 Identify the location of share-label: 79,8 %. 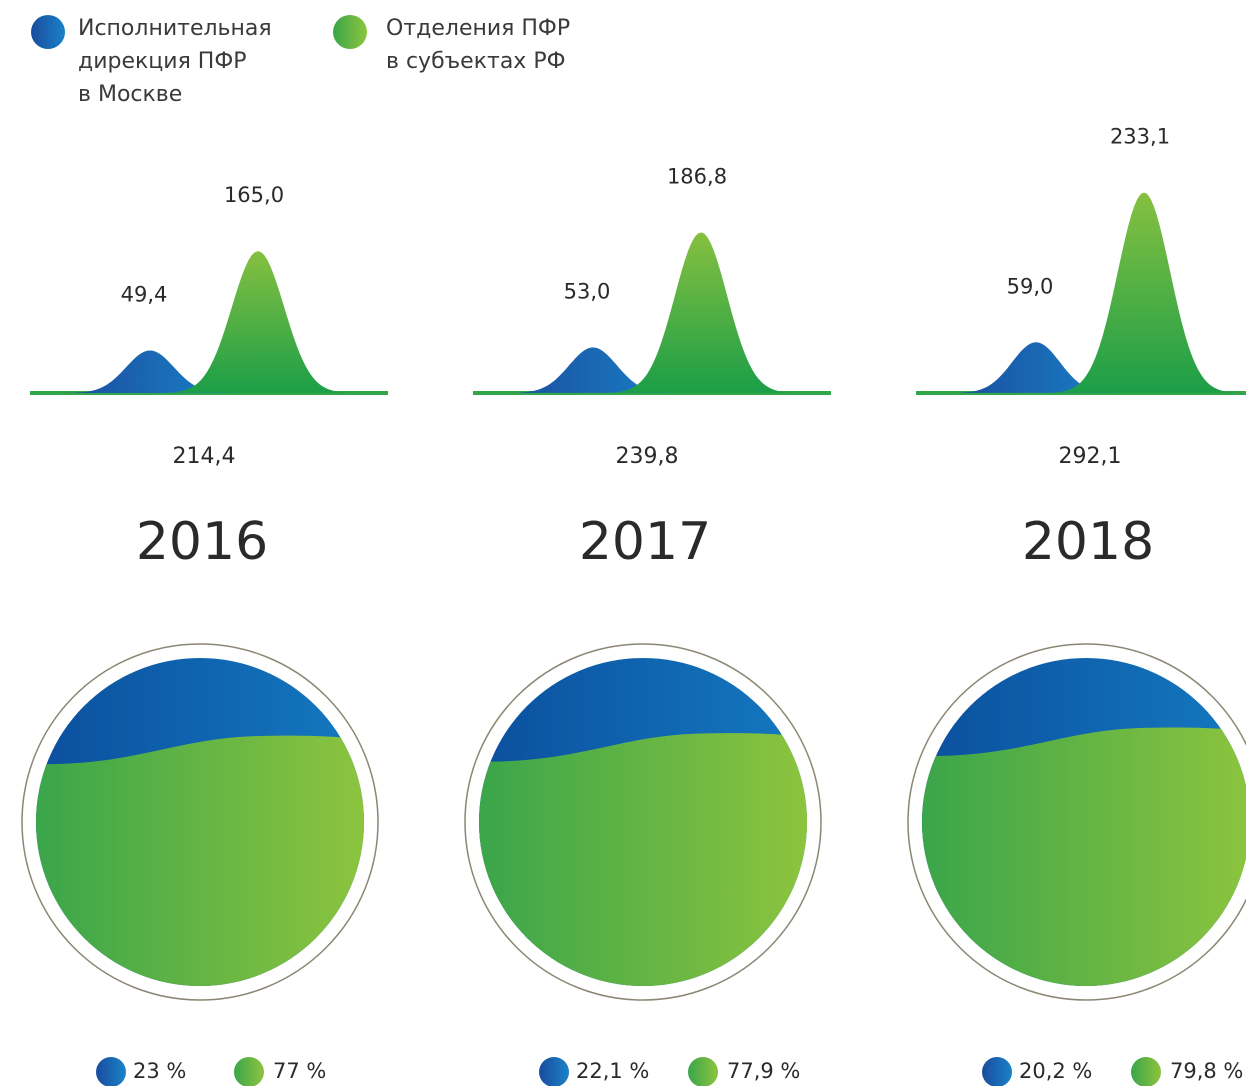
(1206, 1071).